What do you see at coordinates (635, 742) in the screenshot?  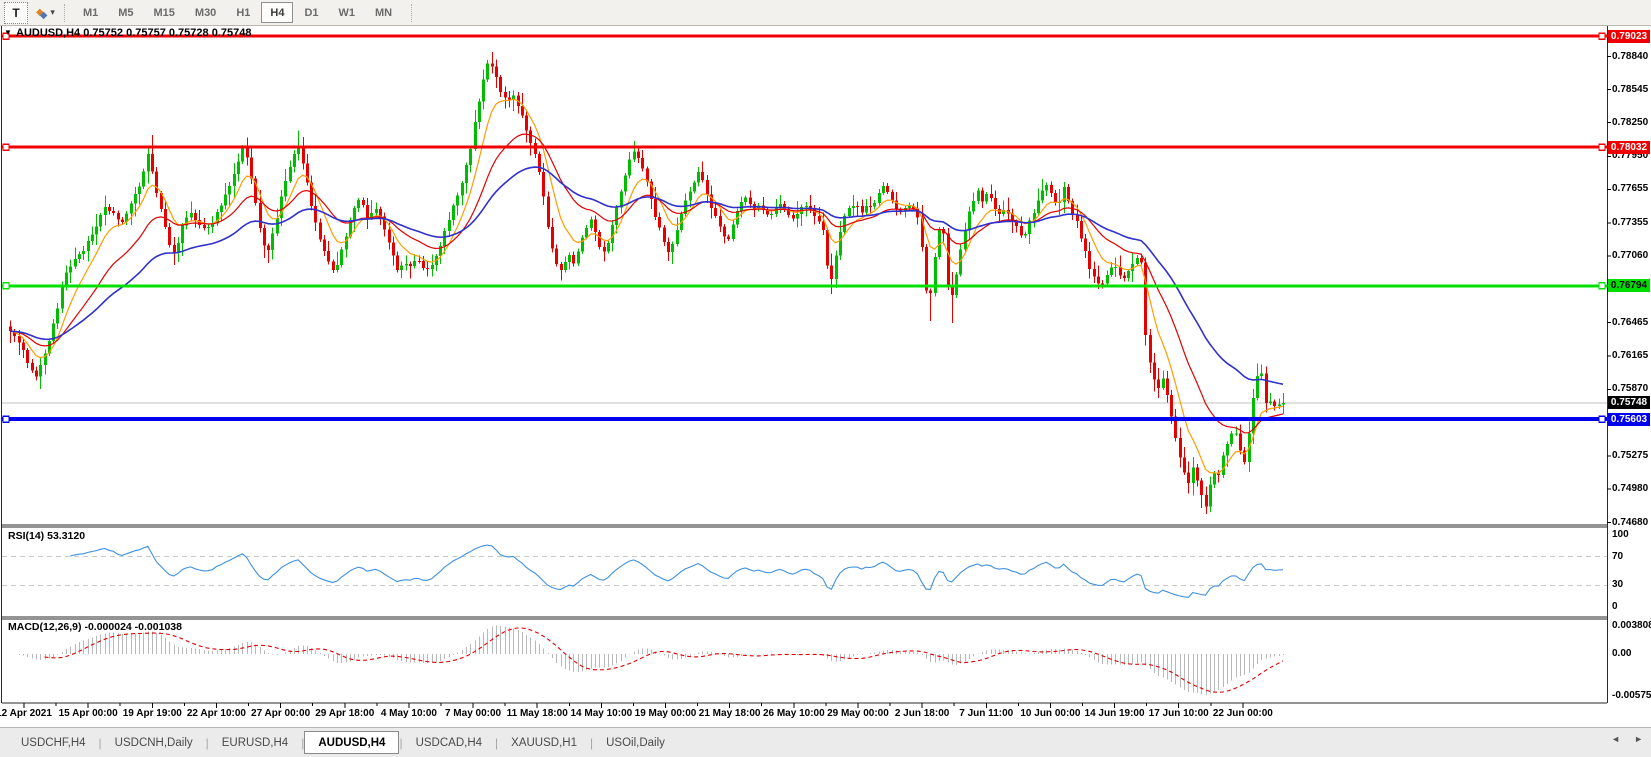 I see `chart-tab-usoil: USOil,Daily` at bounding box center [635, 742].